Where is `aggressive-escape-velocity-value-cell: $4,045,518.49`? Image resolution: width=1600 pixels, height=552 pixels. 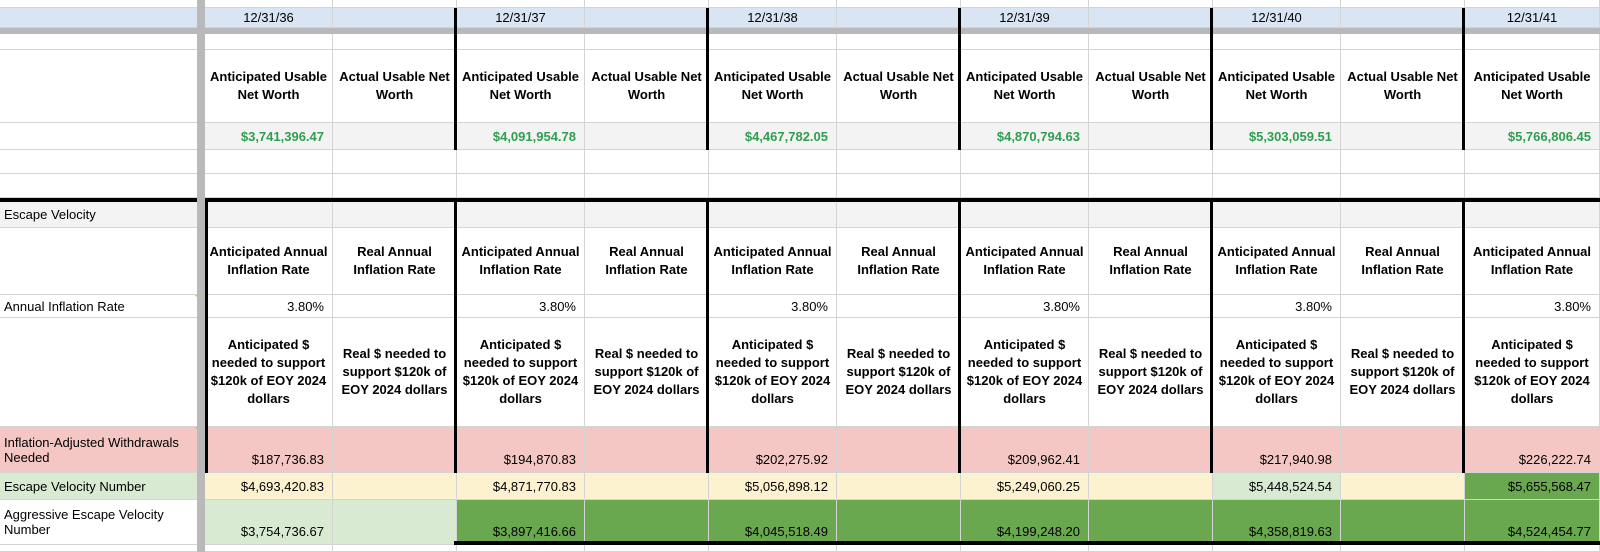 aggressive-escape-velocity-value-cell: $4,045,518.49 is located at coordinates (773, 522).